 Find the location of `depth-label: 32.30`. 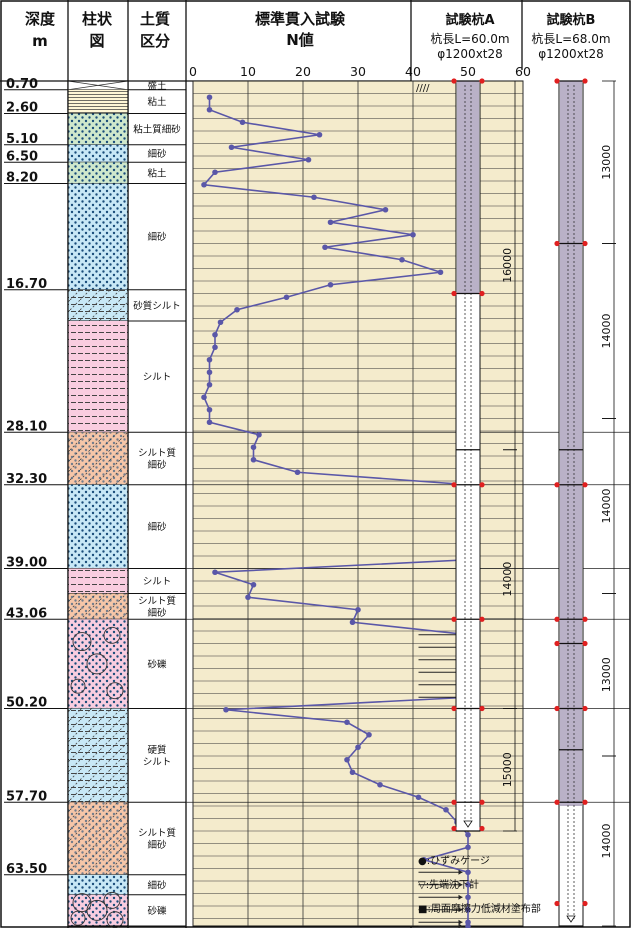

depth-label: 32.30 is located at coordinates (26, 479).